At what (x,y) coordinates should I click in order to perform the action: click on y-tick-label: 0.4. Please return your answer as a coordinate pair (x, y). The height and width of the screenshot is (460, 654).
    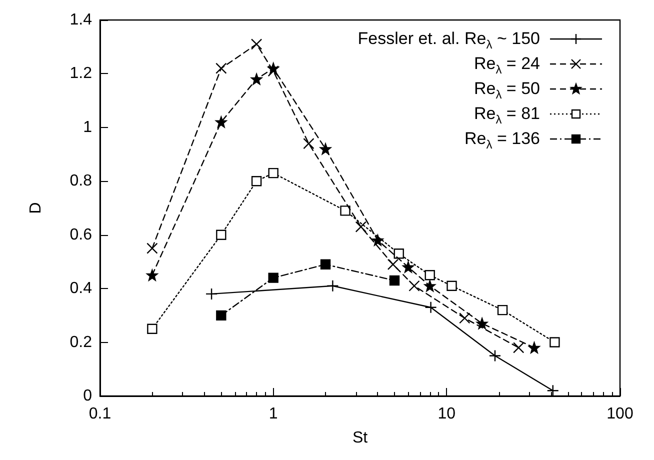
    Looking at the image, I should click on (81, 289).